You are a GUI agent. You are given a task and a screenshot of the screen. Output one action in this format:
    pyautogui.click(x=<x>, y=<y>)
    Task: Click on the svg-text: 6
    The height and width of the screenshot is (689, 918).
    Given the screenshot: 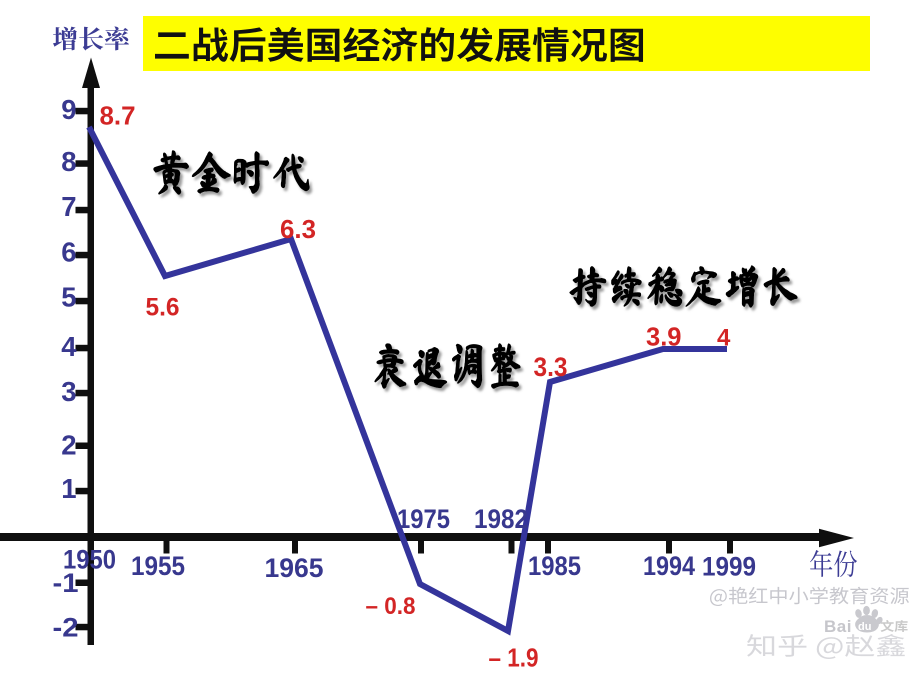 What is the action you would take?
    pyautogui.click(x=68, y=252)
    